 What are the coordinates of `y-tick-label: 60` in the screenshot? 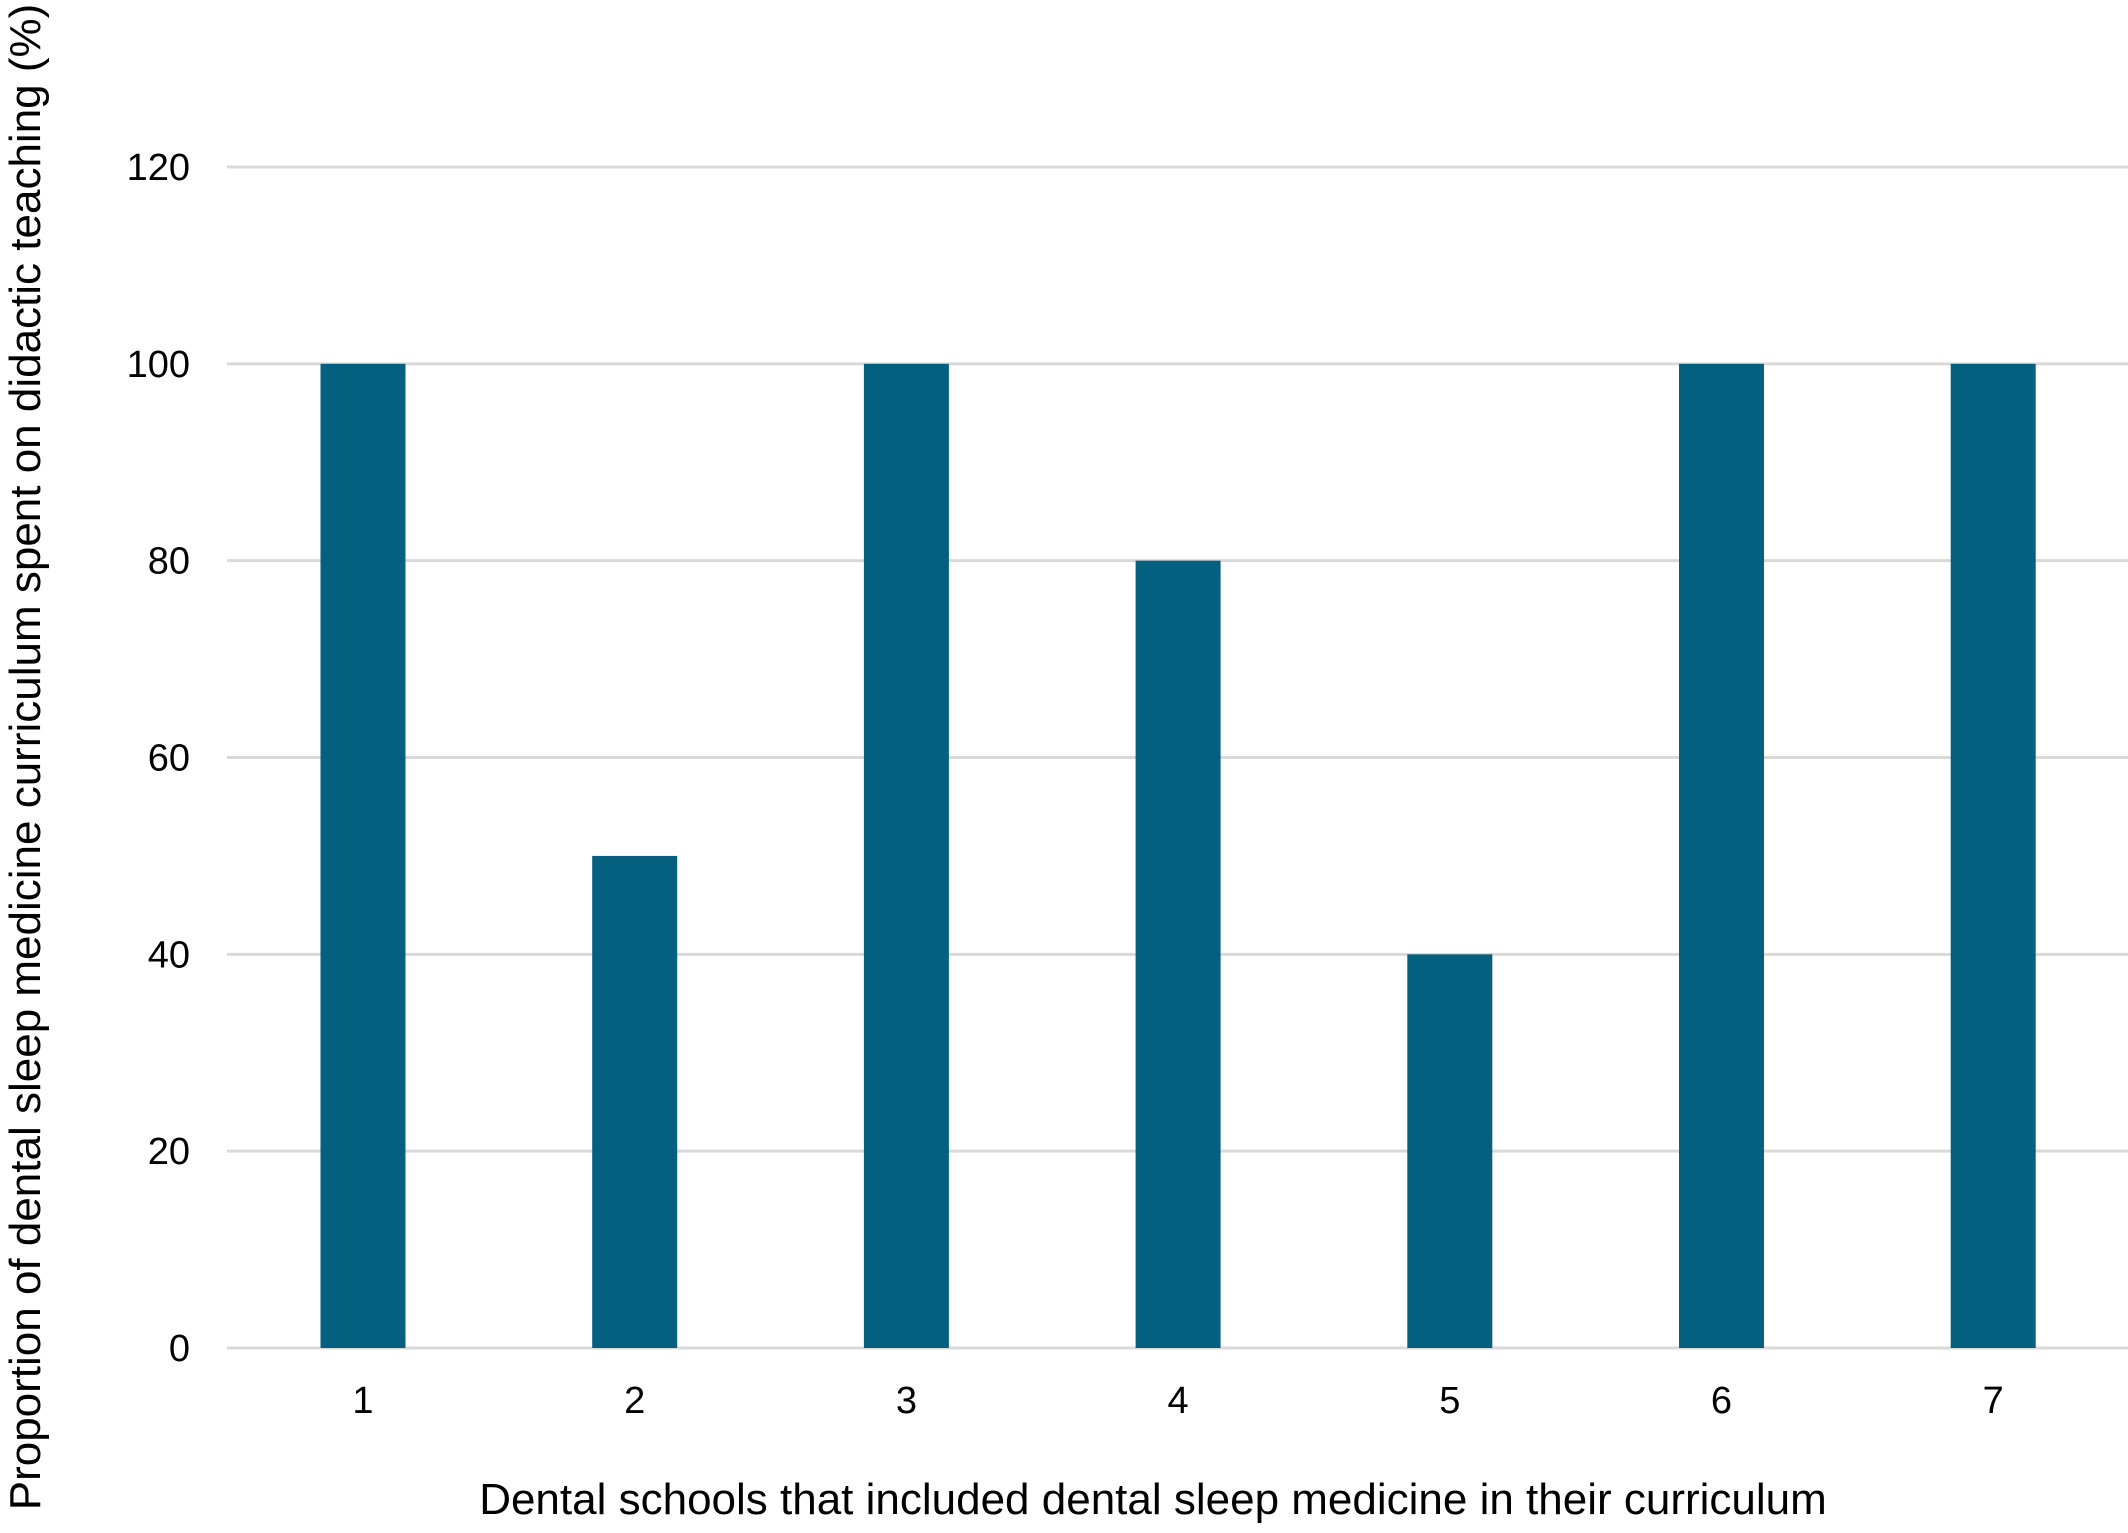 It's located at (169, 759).